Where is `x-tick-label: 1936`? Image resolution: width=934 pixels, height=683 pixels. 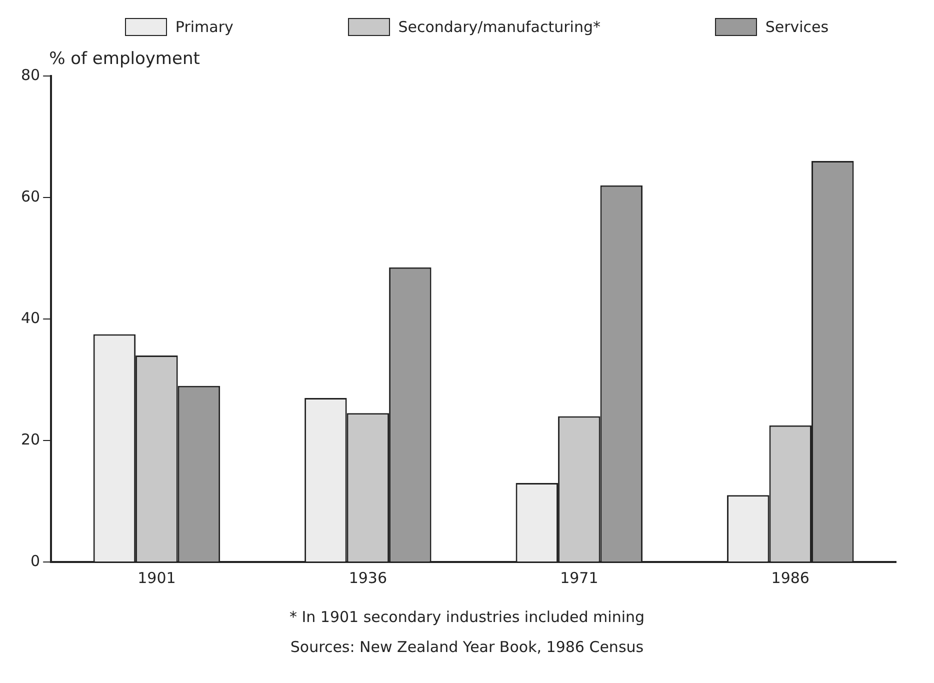
x-tick-label: 1936 is located at coordinates (368, 577).